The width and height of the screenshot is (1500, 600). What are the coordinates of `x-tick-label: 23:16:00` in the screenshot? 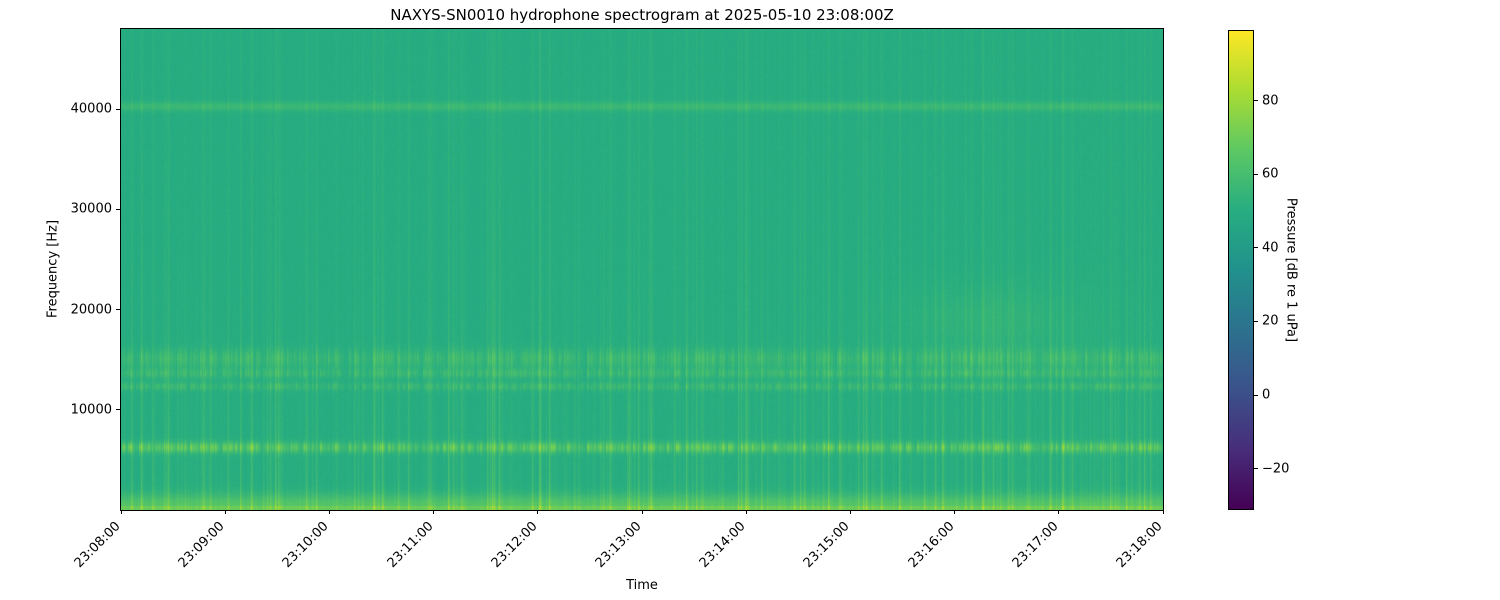 It's located at (931, 545).